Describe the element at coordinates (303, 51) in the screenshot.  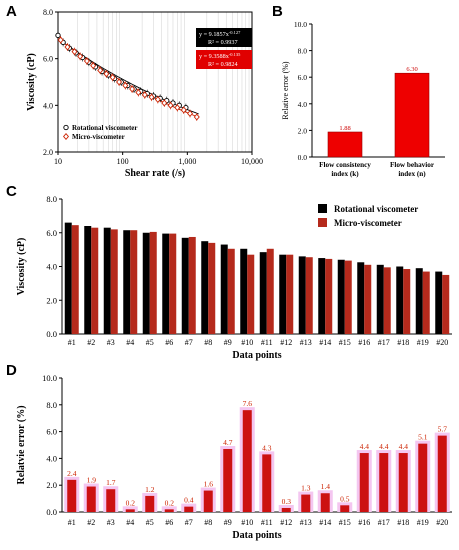
I see `b-y-tick-label: 8.0` at that location.